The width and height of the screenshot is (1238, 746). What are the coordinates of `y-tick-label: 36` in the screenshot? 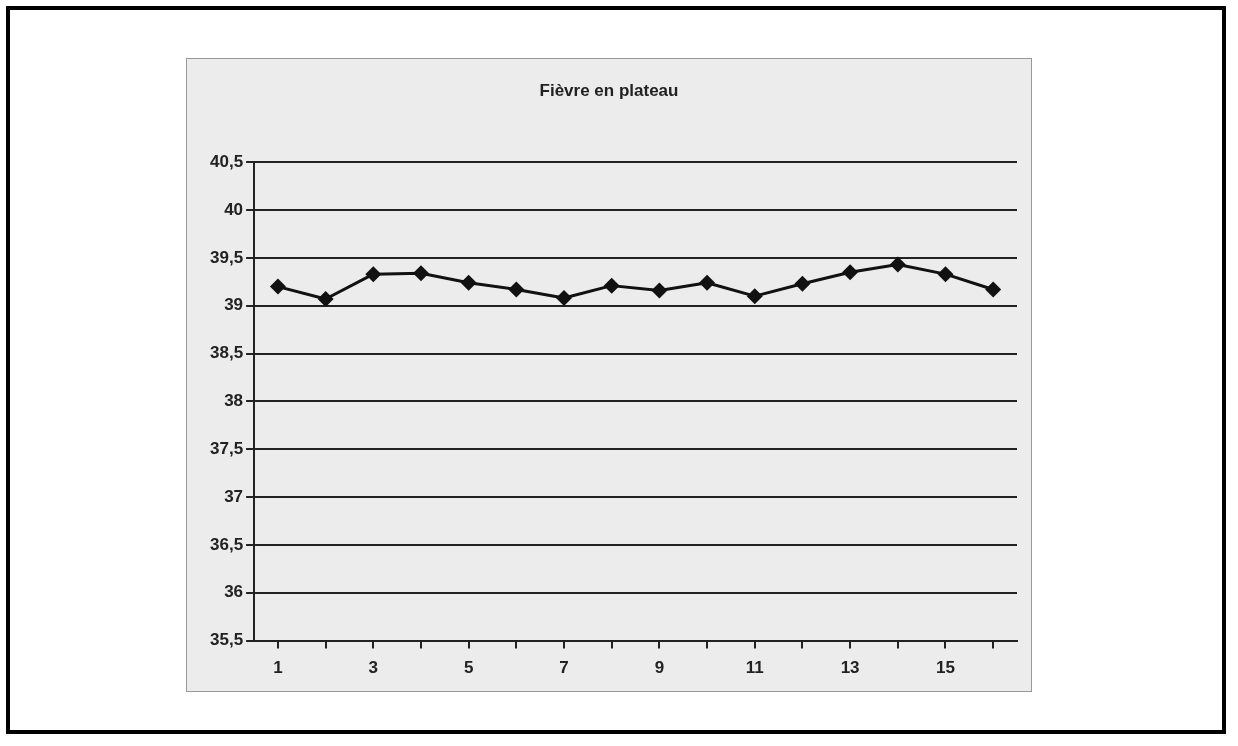 It's located at (234, 592).